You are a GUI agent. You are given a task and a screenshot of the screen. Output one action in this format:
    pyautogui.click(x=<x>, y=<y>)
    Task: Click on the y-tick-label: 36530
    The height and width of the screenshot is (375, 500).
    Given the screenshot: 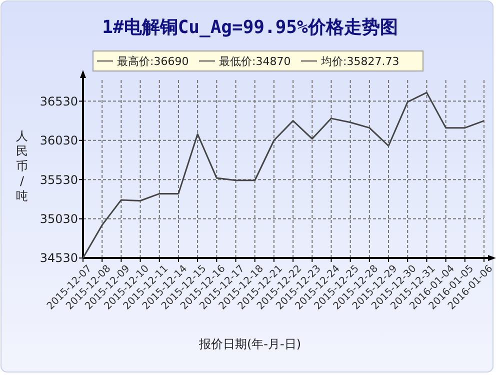 What is the action you would take?
    pyautogui.click(x=59, y=101)
    